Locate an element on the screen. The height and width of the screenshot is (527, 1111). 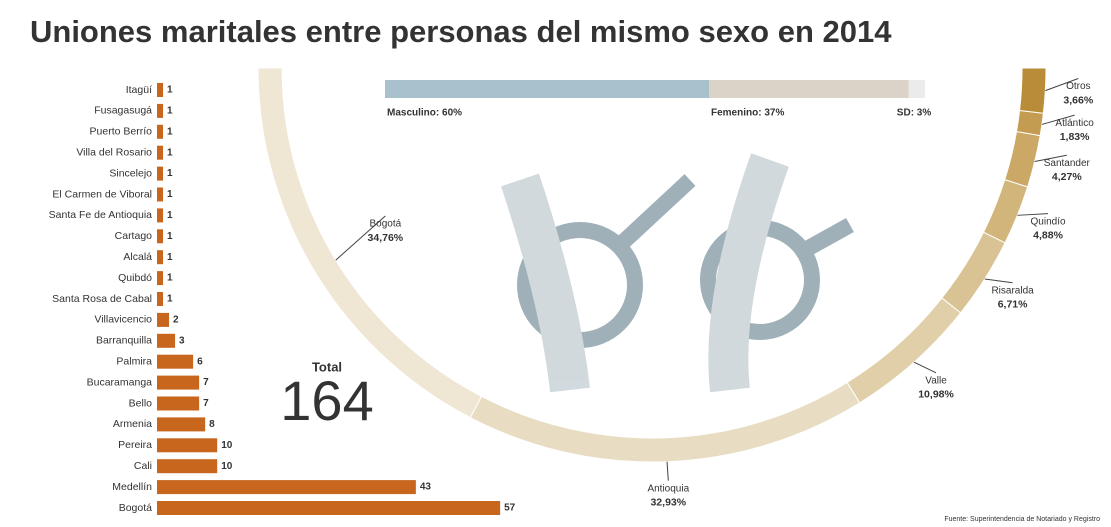
segment-label: Valle is located at coordinates (936, 380).